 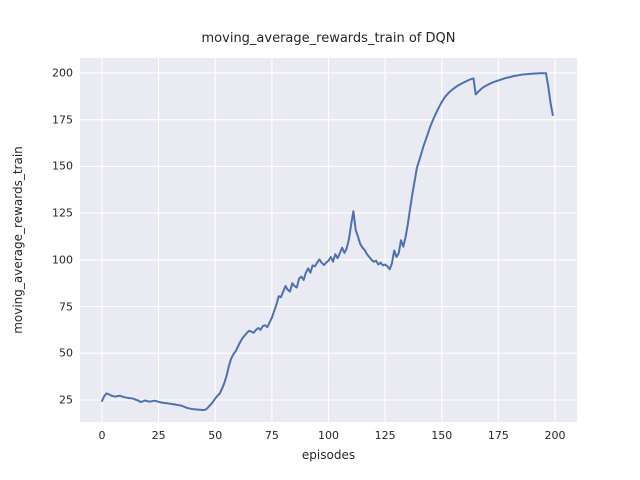 What do you see at coordinates (271, 435) in the screenshot?
I see `x-tick-label: 75` at bounding box center [271, 435].